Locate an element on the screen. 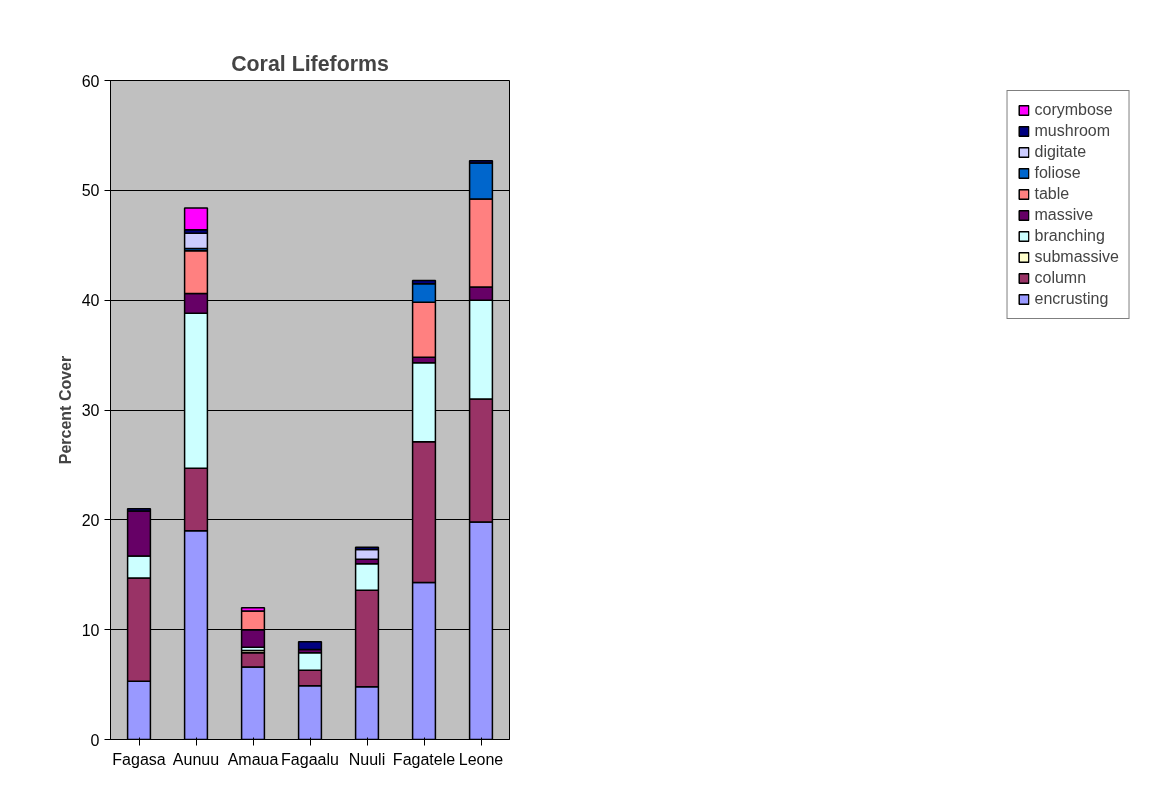 The height and width of the screenshot is (788, 1154). legend-label: digitate is located at coordinates (1060, 152).